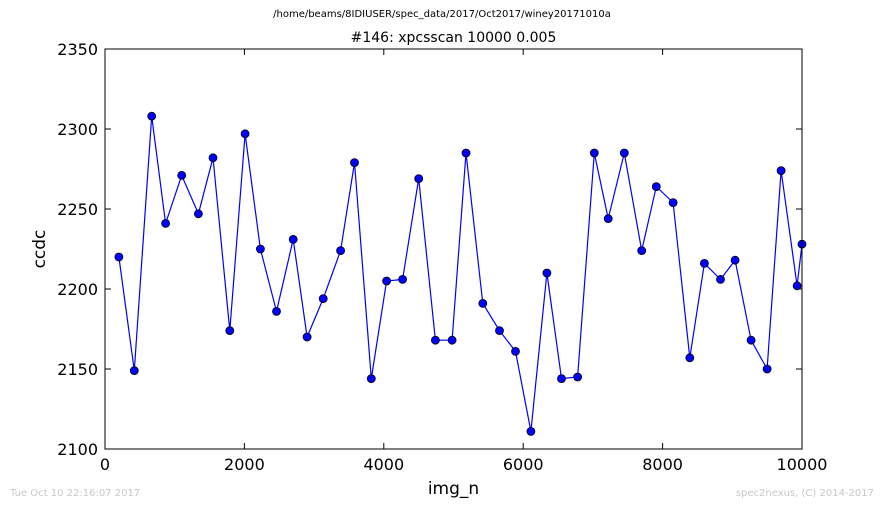  Describe the element at coordinates (77, 369) in the screenshot. I see `y-tick-label: 2150` at that location.